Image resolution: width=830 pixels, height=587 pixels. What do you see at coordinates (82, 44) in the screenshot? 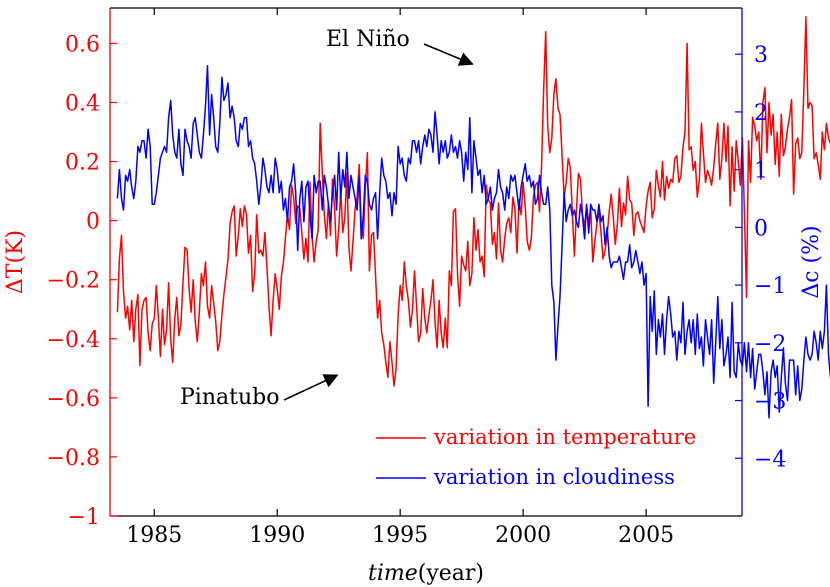
I see `y-left-tick-label: 0.6` at bounding box center [82, 44].